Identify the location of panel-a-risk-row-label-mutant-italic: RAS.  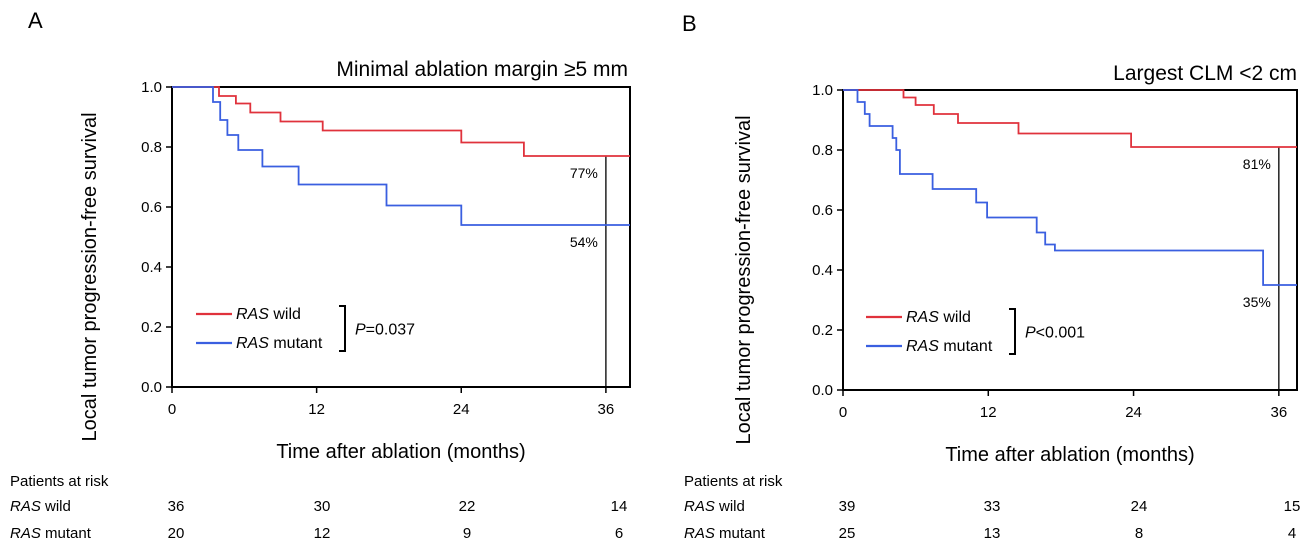
(25, 533).